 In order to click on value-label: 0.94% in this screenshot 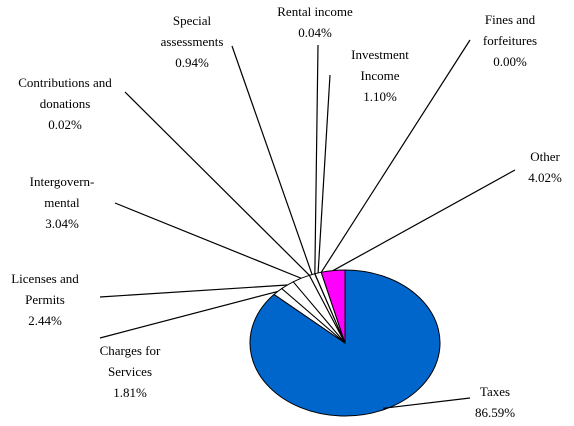, I will do `click(192, 62)`.